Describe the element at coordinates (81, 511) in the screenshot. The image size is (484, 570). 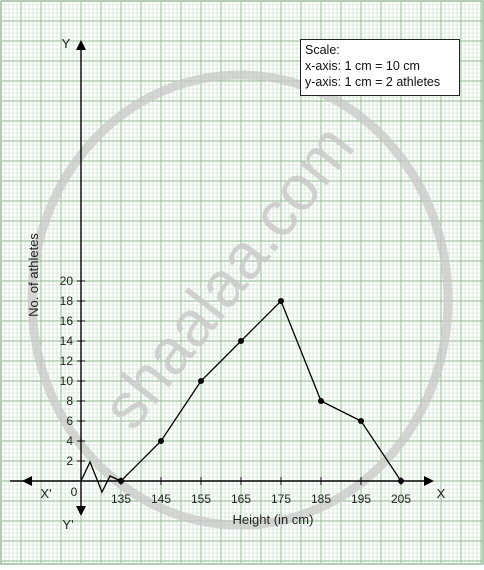
I see `y-neg-axis-arrow` at that location.